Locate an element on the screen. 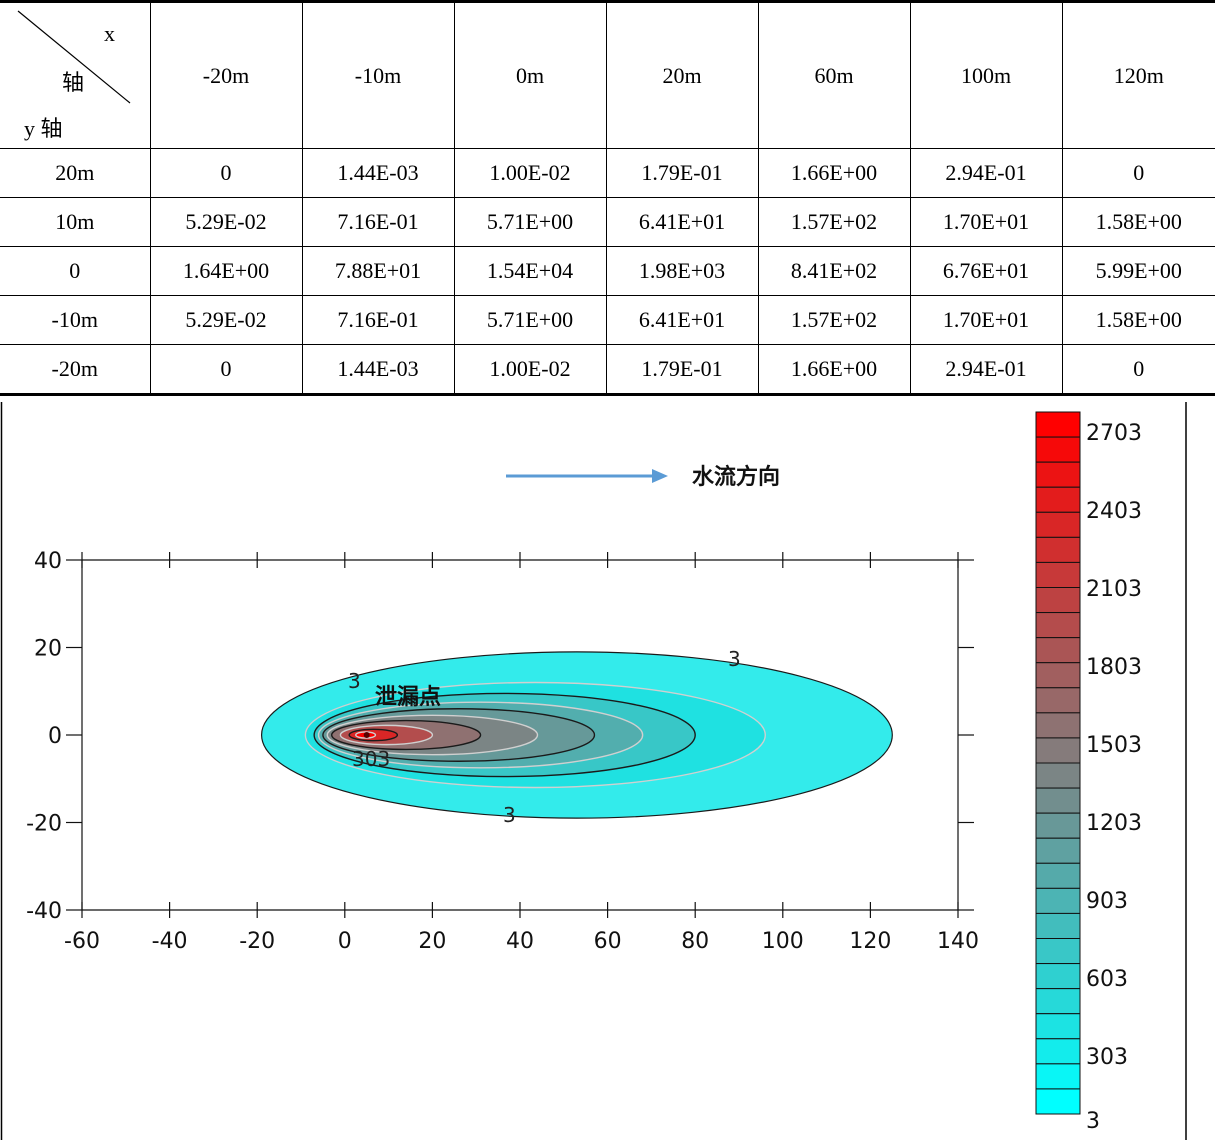 The height and width of the screenshot is (1140, 1215). colorbar-label: 903 is located at coordinates (1107, 901).